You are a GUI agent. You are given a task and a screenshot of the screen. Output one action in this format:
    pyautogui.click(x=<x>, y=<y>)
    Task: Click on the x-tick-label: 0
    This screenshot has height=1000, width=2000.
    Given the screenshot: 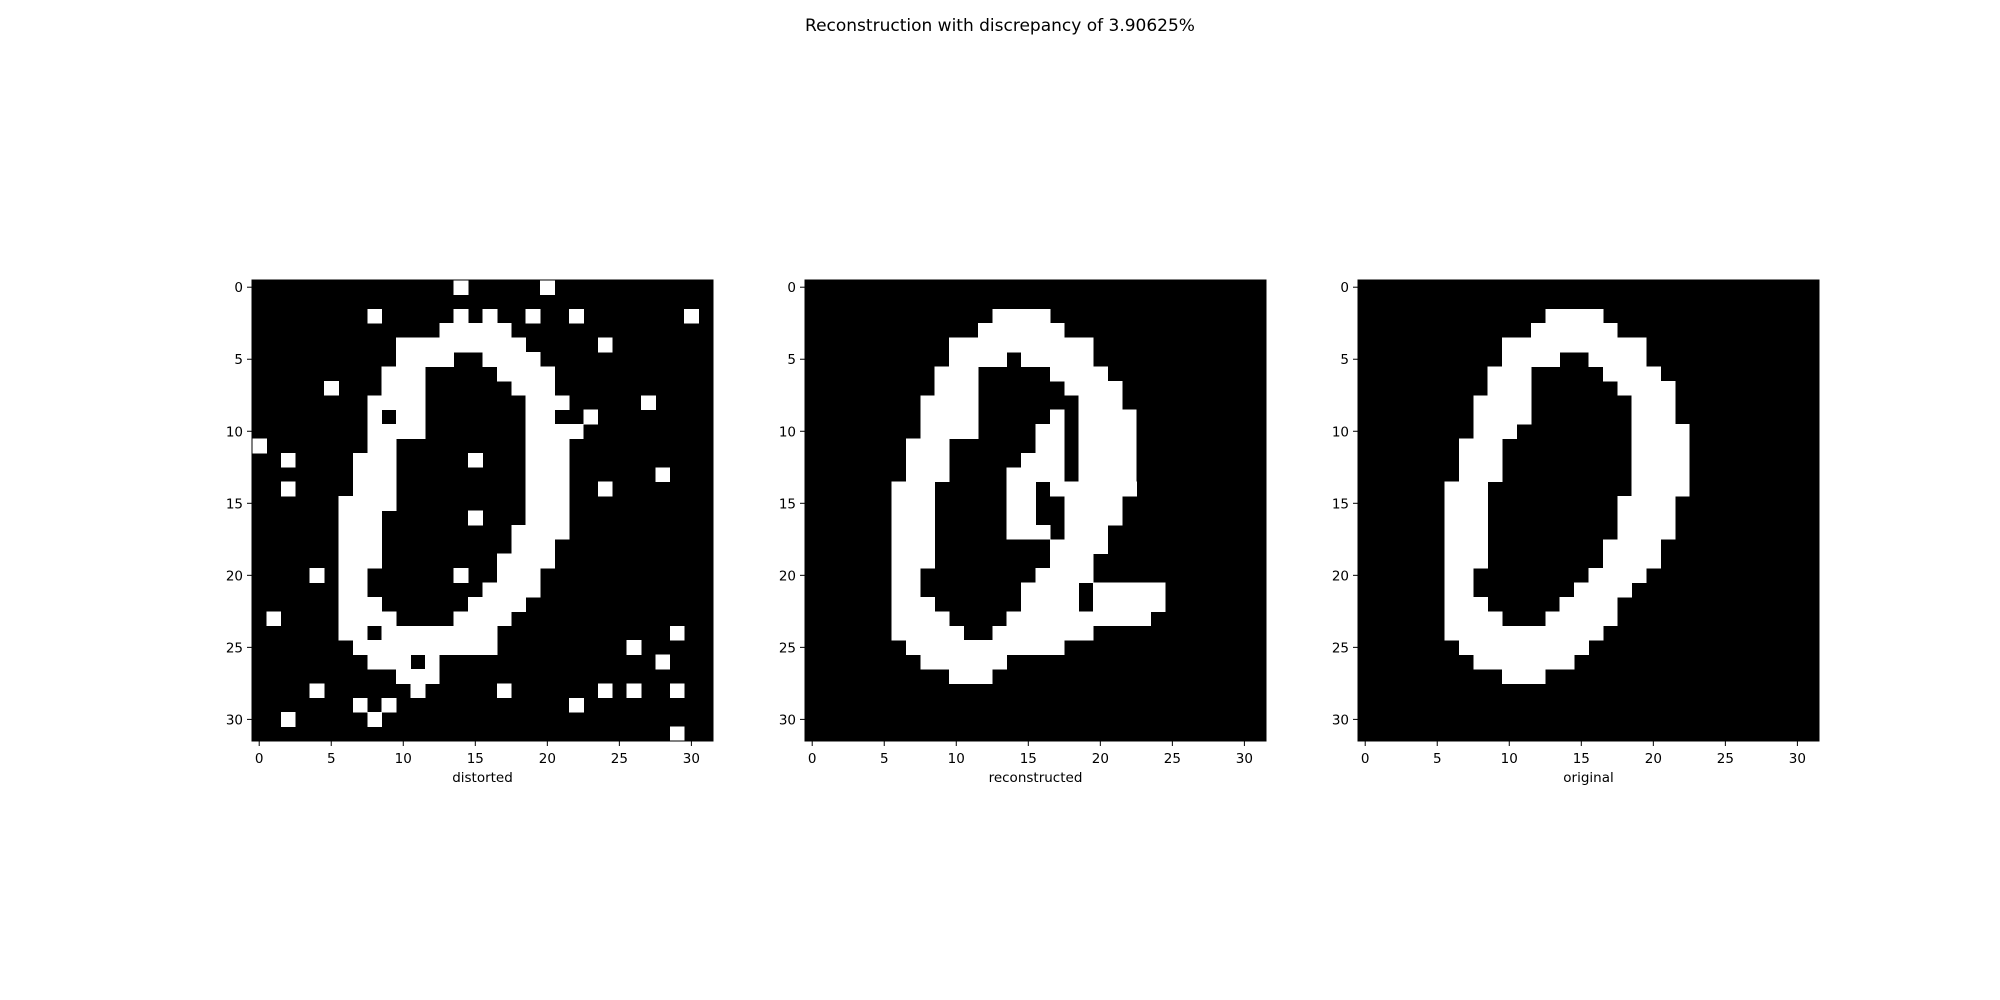 What is the action you would take?
    pyautogui.click(x=812, y=759)
    